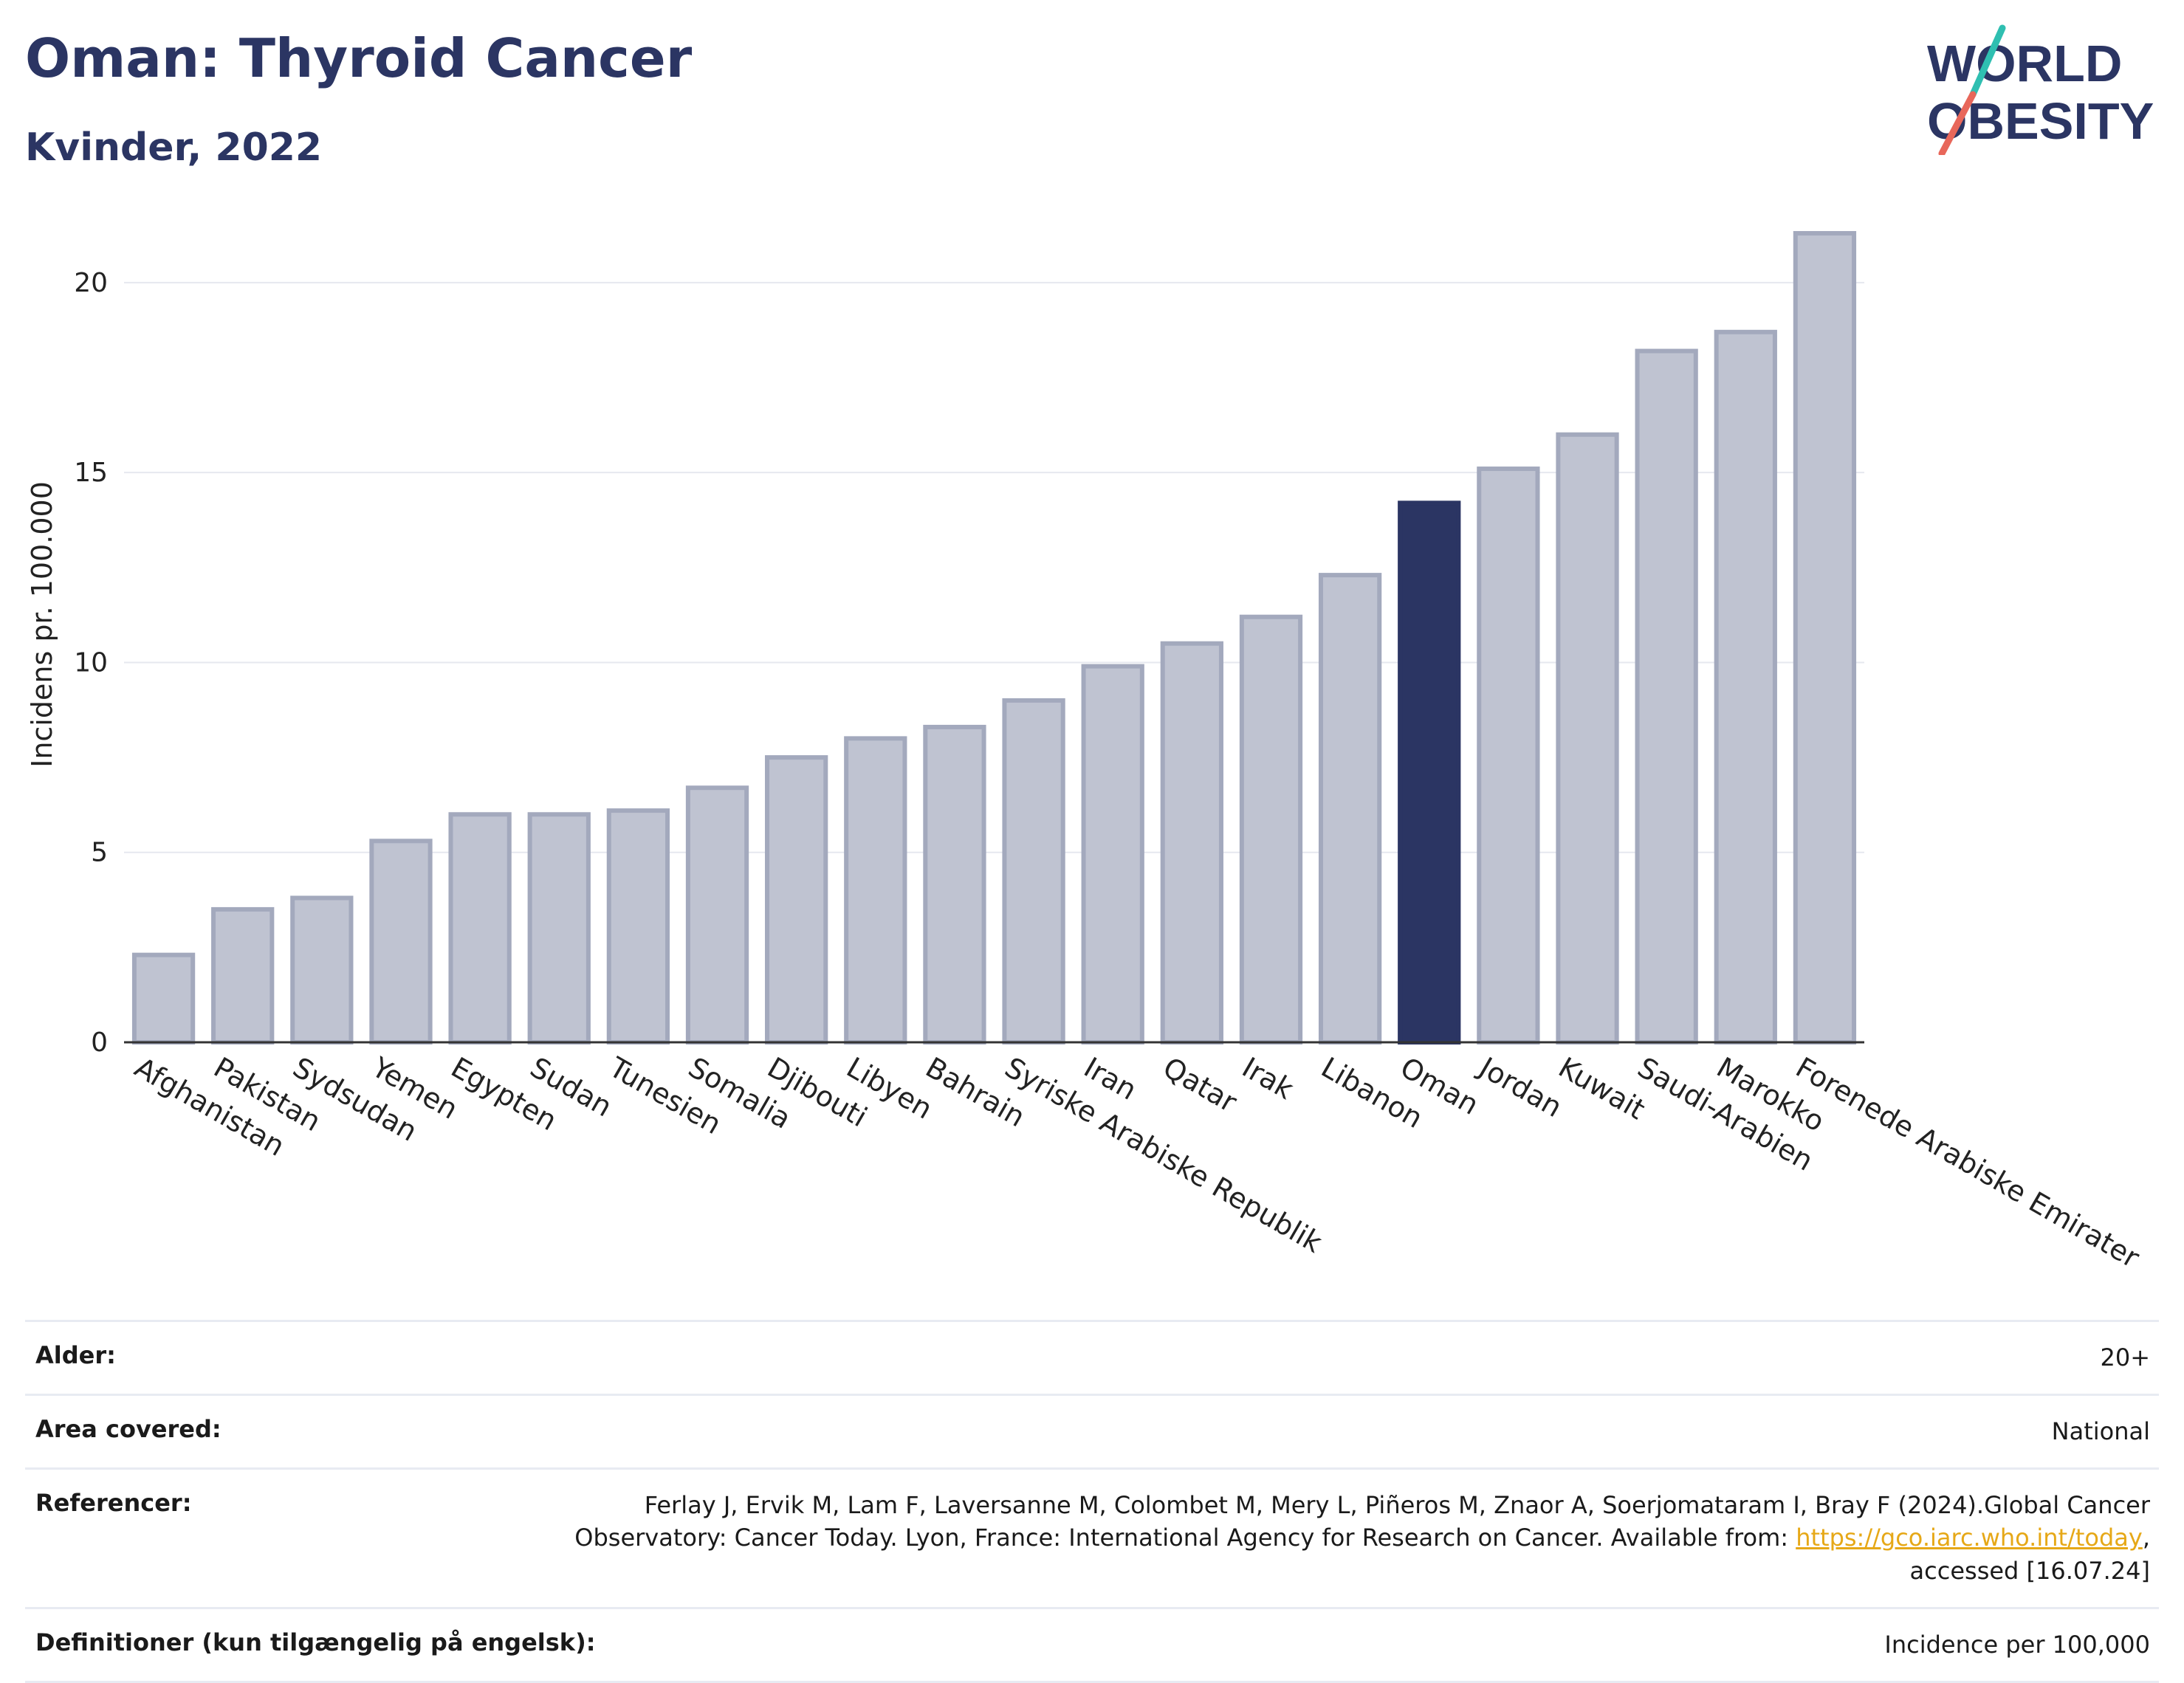 The height and width of the screenshot is (1683, 2184). What do you see at coordinates (1092, 1357) in the screenshot?
I see `meta-row-age: Alder: 20+` at bounding box center [1092, 1357].